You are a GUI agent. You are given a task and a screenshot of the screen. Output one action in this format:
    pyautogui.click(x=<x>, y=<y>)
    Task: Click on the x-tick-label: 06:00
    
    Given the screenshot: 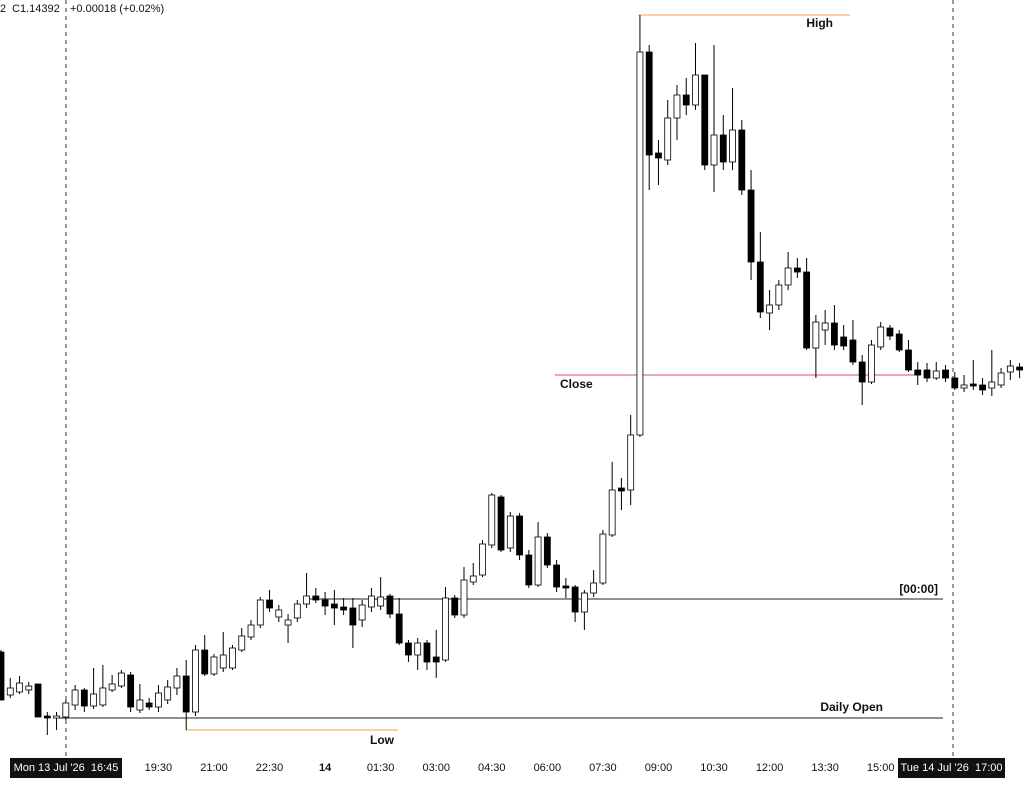 What is the action you would take?
    pyautogui.click(x=548, y=768)
    